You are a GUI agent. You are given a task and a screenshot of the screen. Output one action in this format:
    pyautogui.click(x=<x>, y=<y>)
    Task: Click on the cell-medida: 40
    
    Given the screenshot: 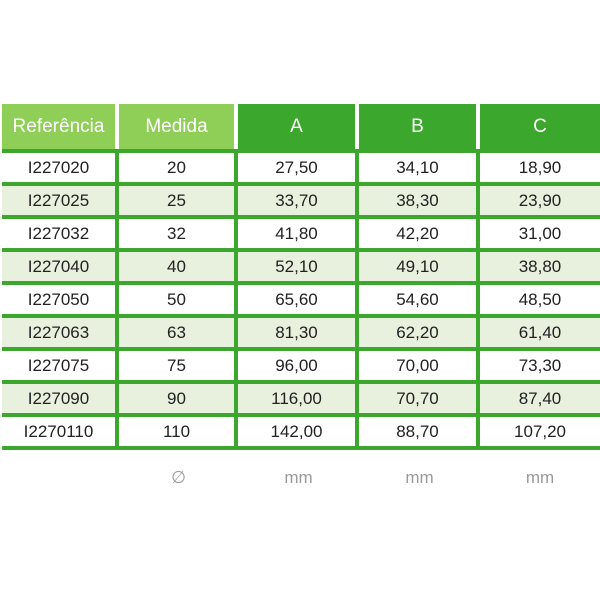 What is the action you would take?
    pyautogui.click(x=178, y=268)
    